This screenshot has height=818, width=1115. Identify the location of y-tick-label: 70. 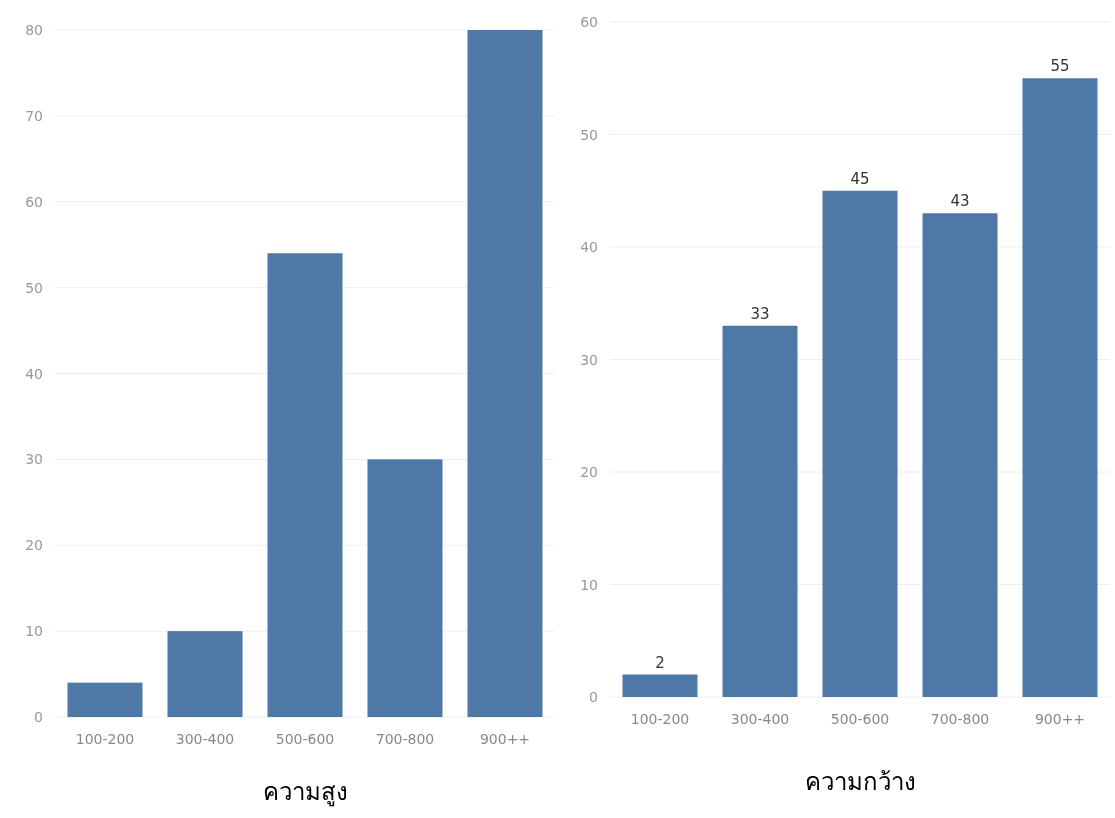
(34, 115).